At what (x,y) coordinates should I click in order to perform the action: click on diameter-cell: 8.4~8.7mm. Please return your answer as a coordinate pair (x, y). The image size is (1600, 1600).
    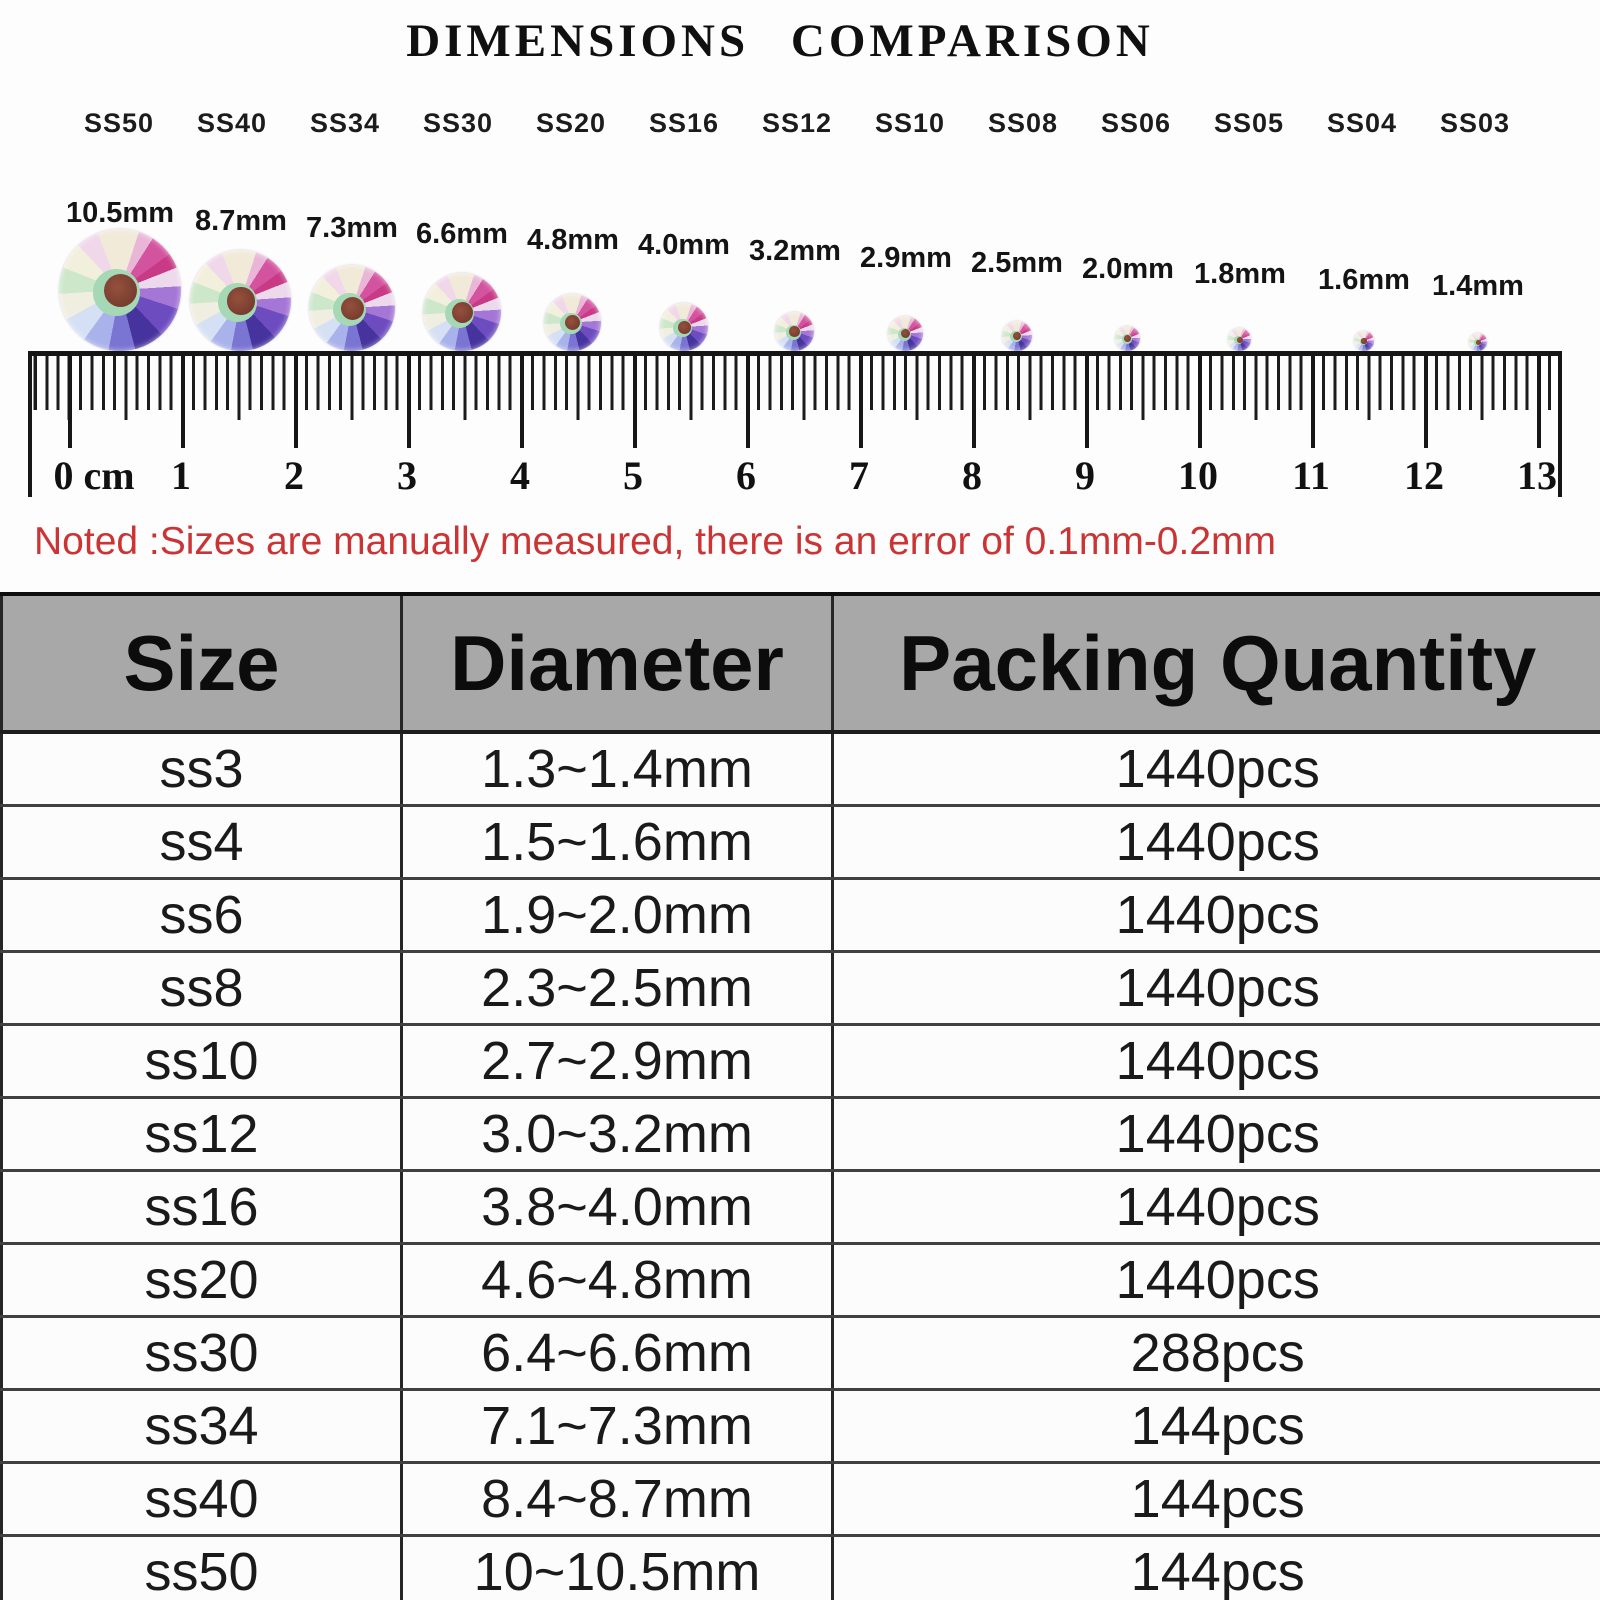
    Looking at the image, I should click on (617, 1499).